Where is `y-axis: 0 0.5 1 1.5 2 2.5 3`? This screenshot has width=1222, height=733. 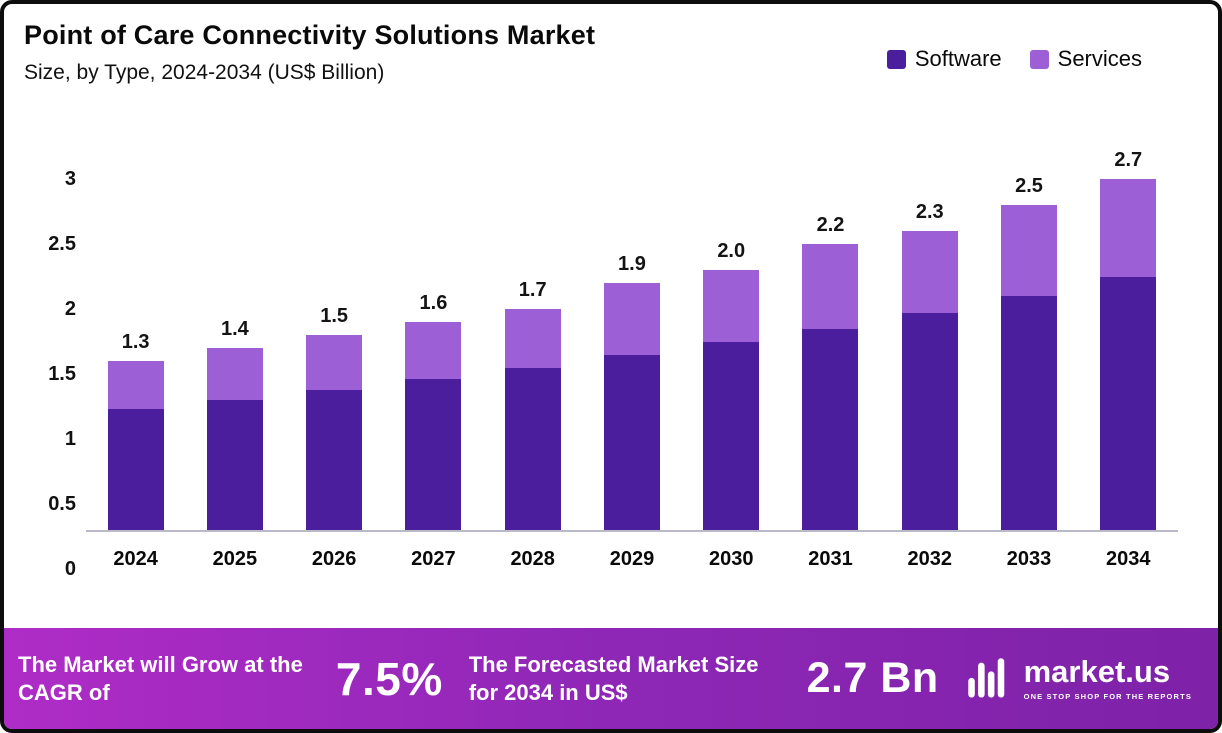 y-axis: 0 0.5 1 1.5 2 2.5 3 is located at coordinates (57, 374).